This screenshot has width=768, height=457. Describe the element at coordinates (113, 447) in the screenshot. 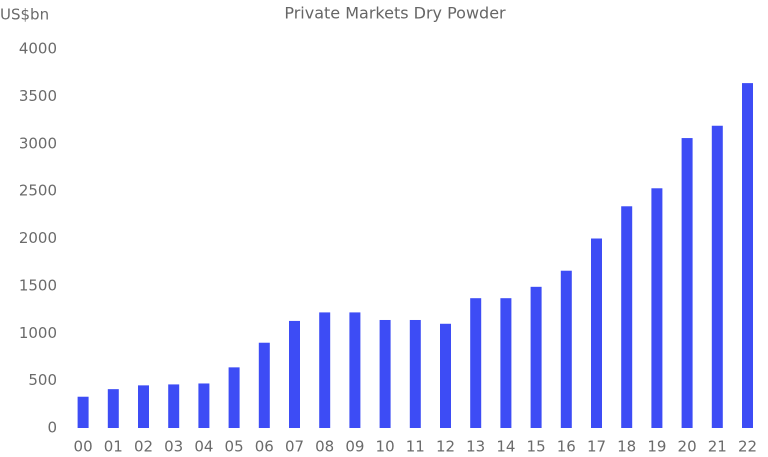

I see `x-tick-label: 01` at that location.